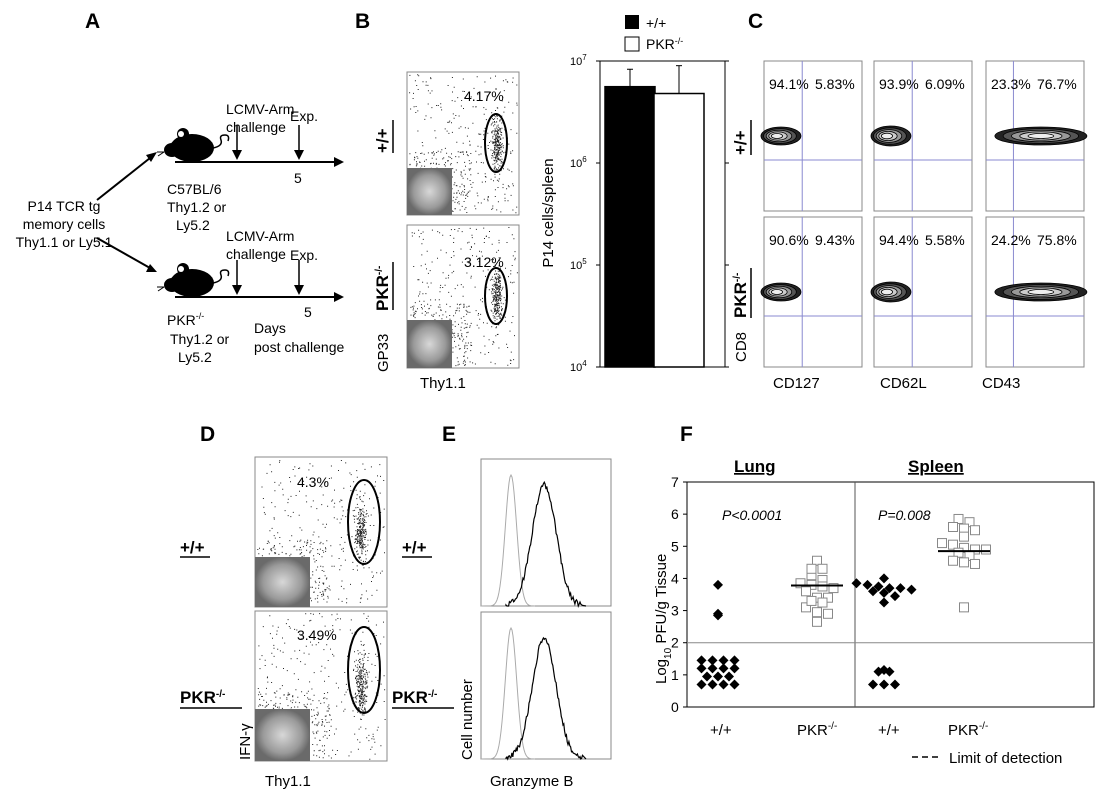  What do you see at coordinates (207, 434) in the screenshot?
I see `panel-d-letter: D` at bounding box center [207, 434].